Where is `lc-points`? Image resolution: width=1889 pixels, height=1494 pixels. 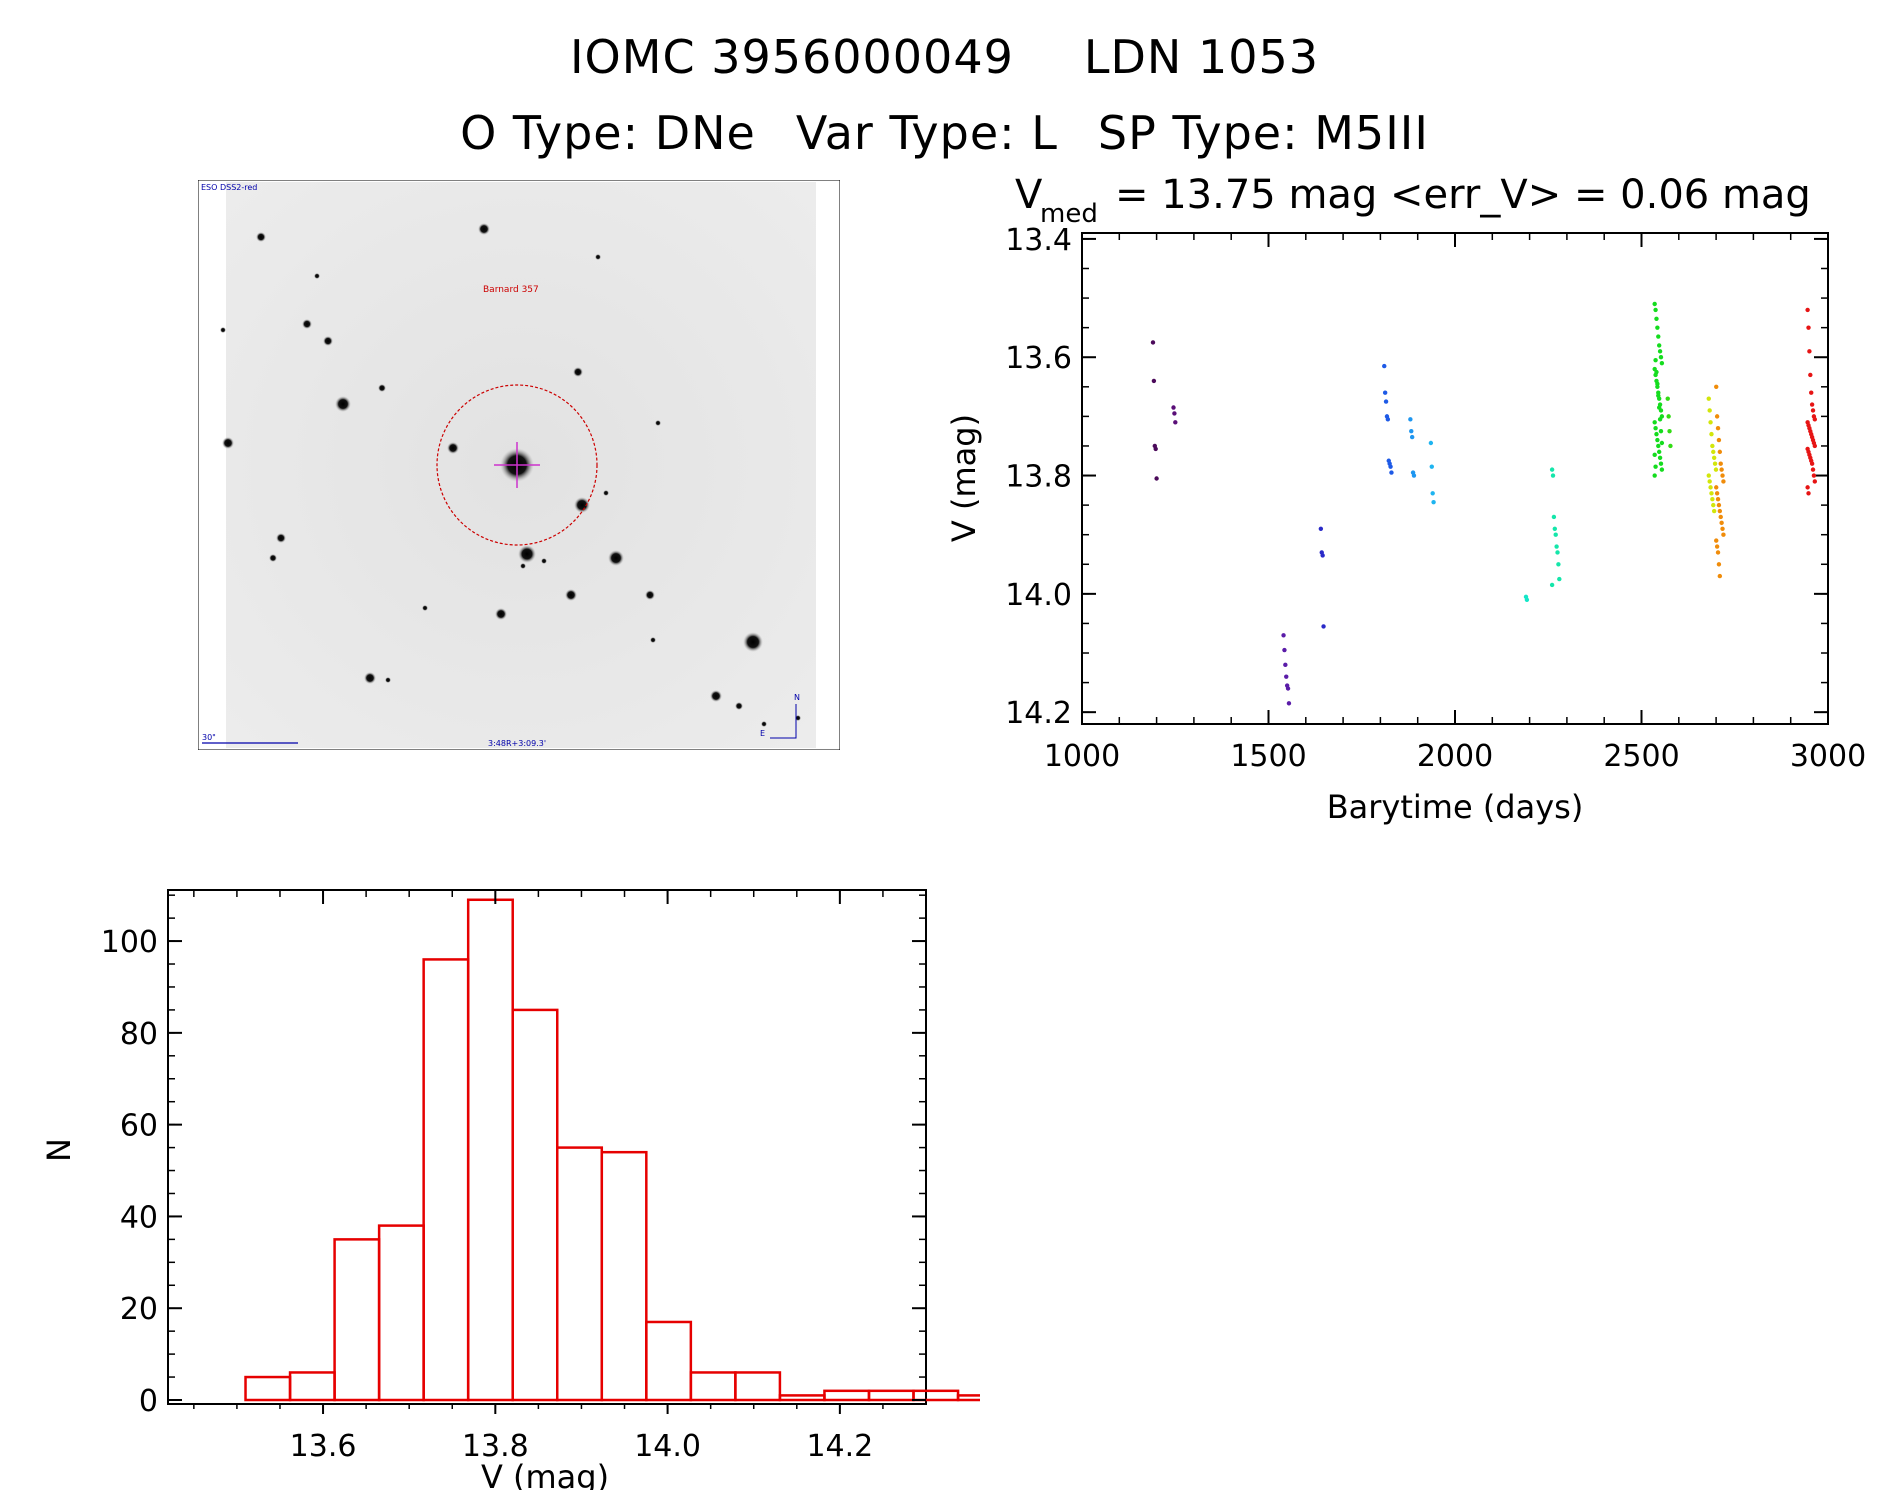 lc-points is located at coordinates (1484, 503).